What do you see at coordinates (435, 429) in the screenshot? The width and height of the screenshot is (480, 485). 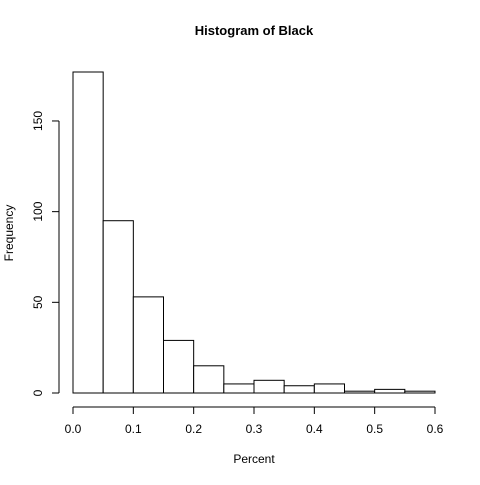 I see `x-tick-label-7: 0.6` at bounding box center [435, 429].